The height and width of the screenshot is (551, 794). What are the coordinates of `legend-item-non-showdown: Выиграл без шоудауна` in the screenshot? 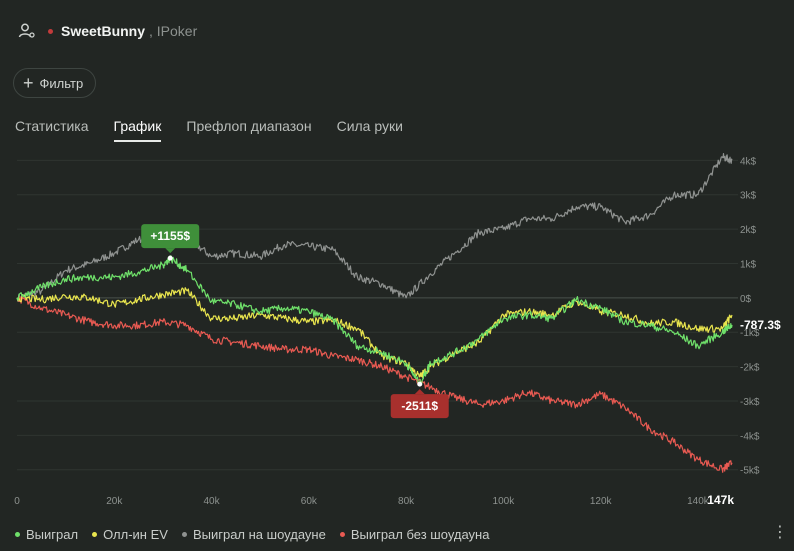 It's located at (414, 534).